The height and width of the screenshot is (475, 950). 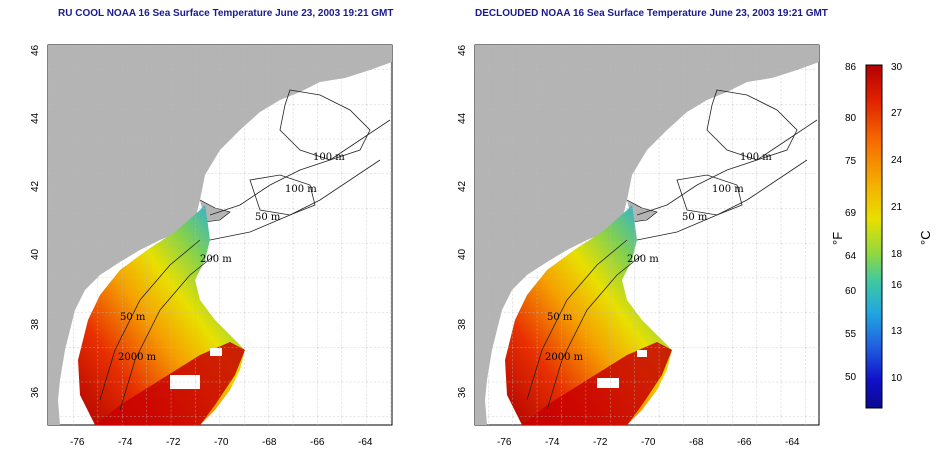 What do you see at coordinates (365, 442) in the screenshot?
I see `left-lon-tick: -64` at bounding box center [365, 442].